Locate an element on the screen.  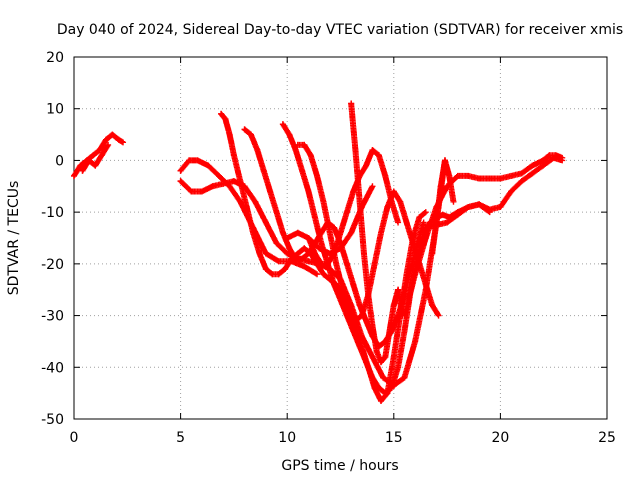
y-tick-label: 10 is located at coordinates (55, 110).